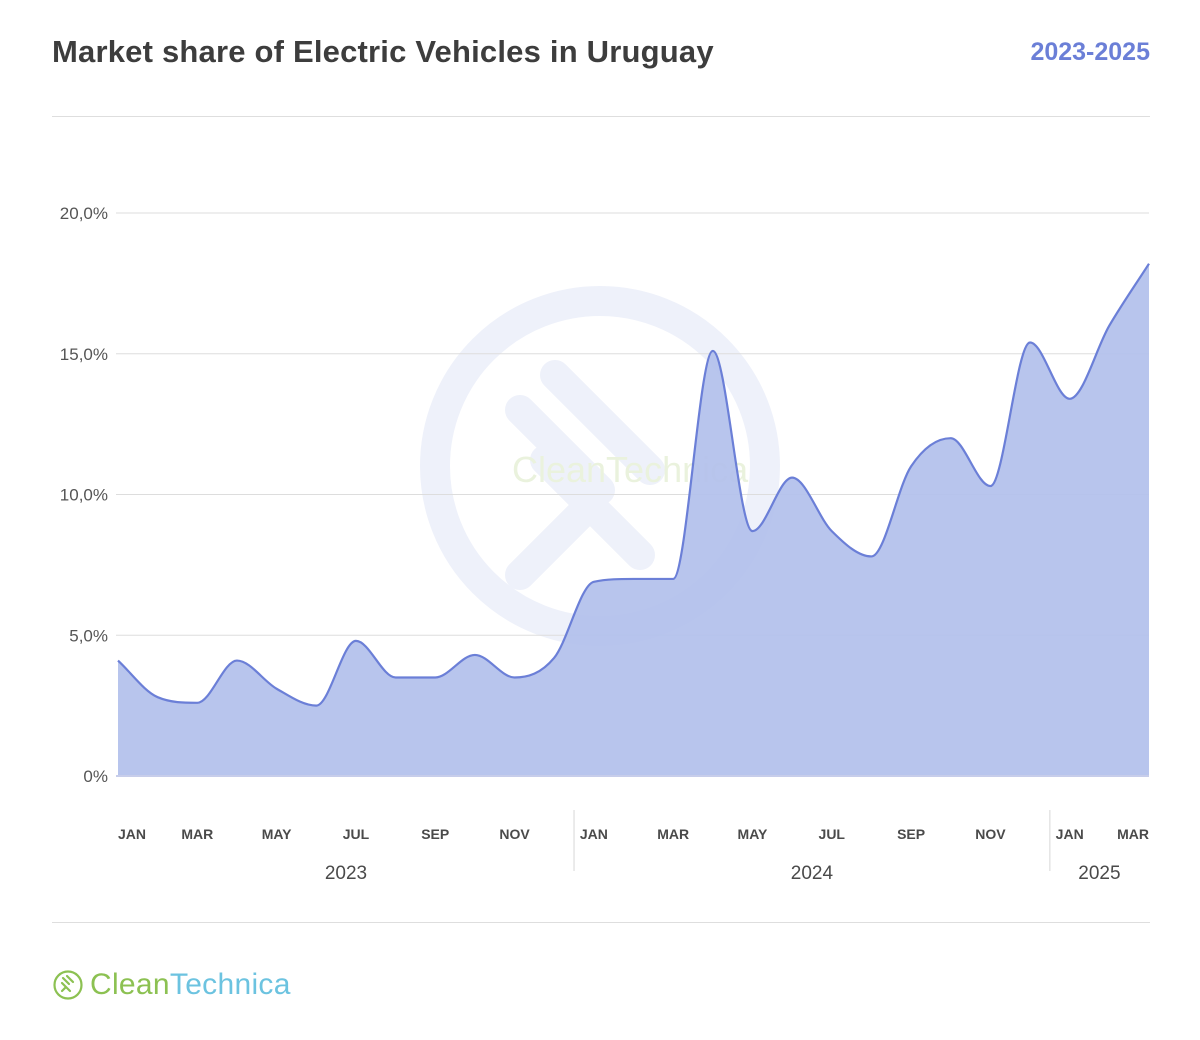 The image size is (1200, 1040). I want to click on y-tick-label: 5,0%, so click(88, 635).